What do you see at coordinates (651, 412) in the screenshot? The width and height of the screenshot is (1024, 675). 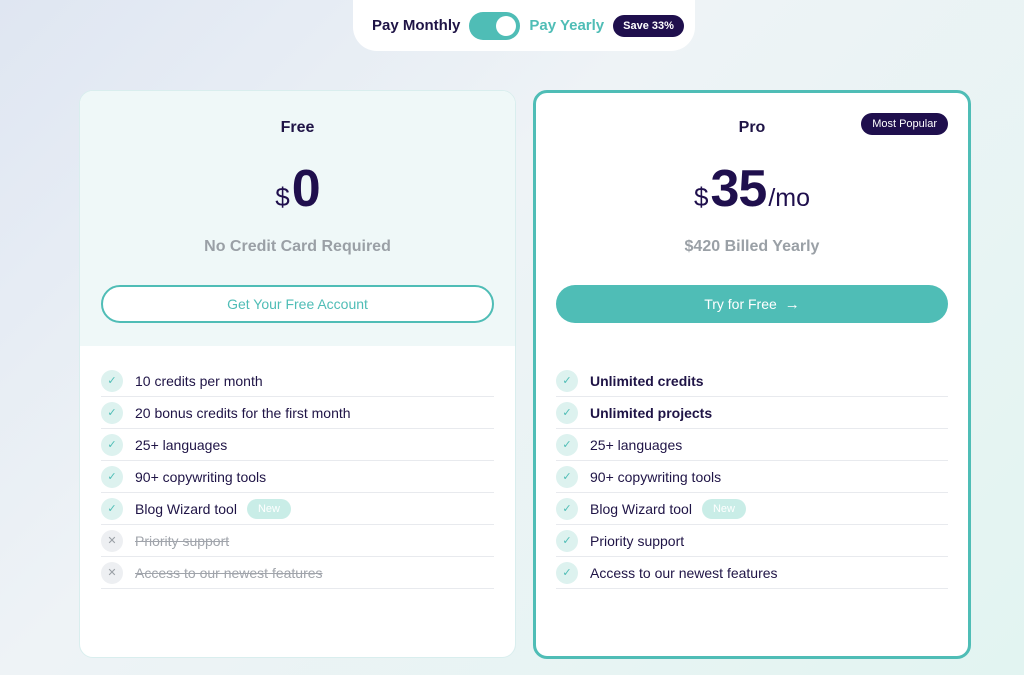 I see `feature-text: Unlimited projects` at bounding box center [651, 412].